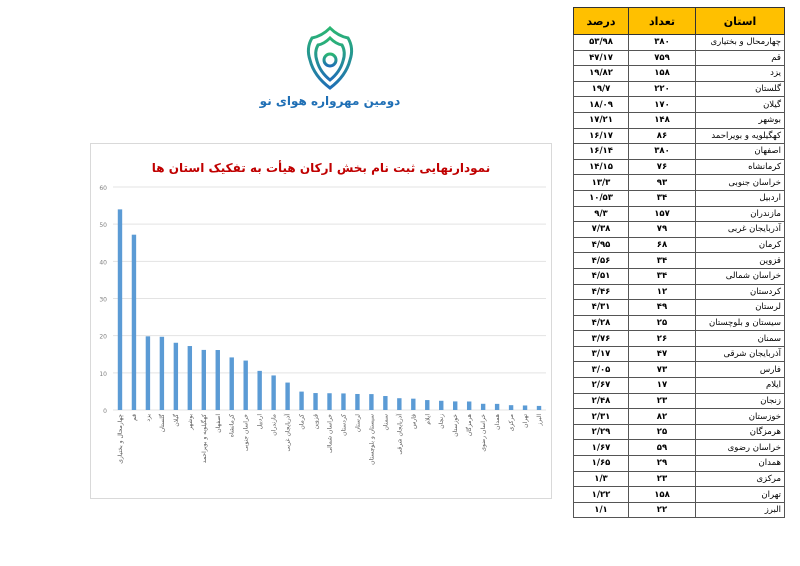 The width and height of the screenshot is (800, 566). I want to click on table-row: هرمزگان ۲۵ ۲/۲۹, so click(679, 432).